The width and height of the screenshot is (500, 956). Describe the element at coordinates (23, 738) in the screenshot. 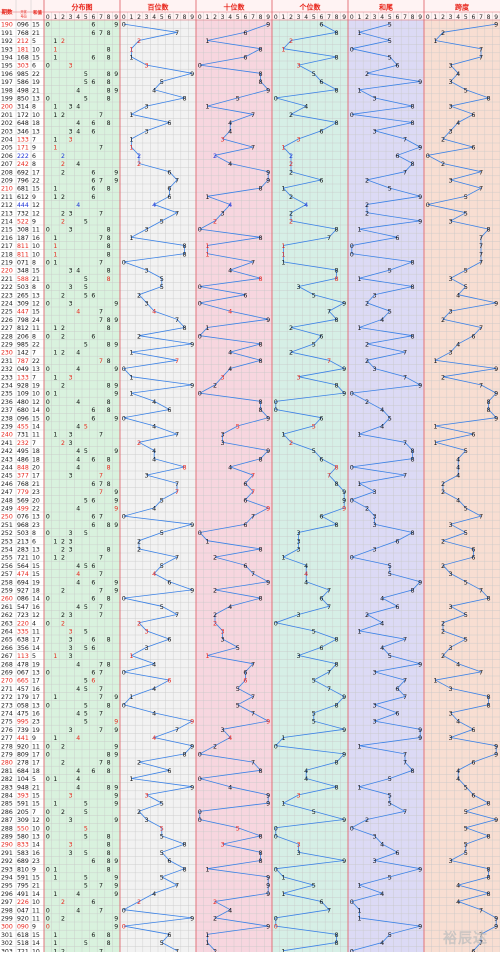

I see `number-cell: 441` at that location.